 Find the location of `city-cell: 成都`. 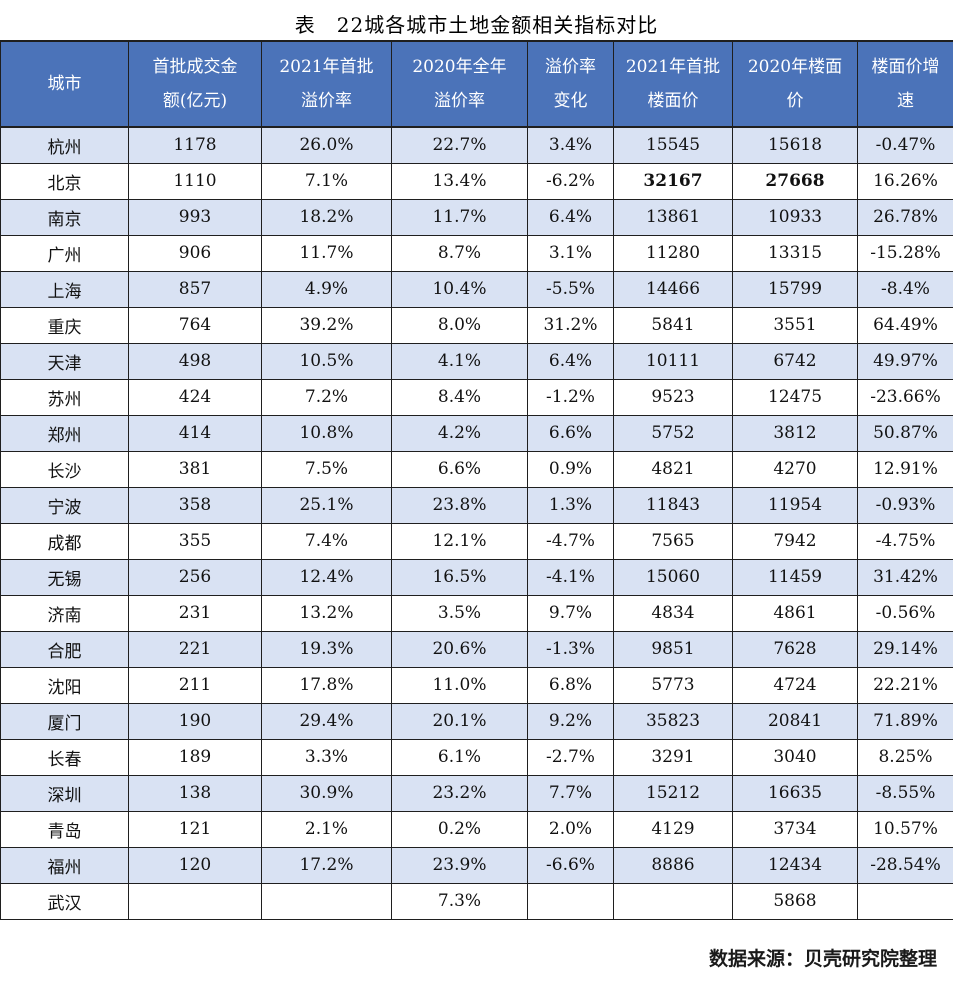

city-cell: 成都 is located at coordinates (64, 541).